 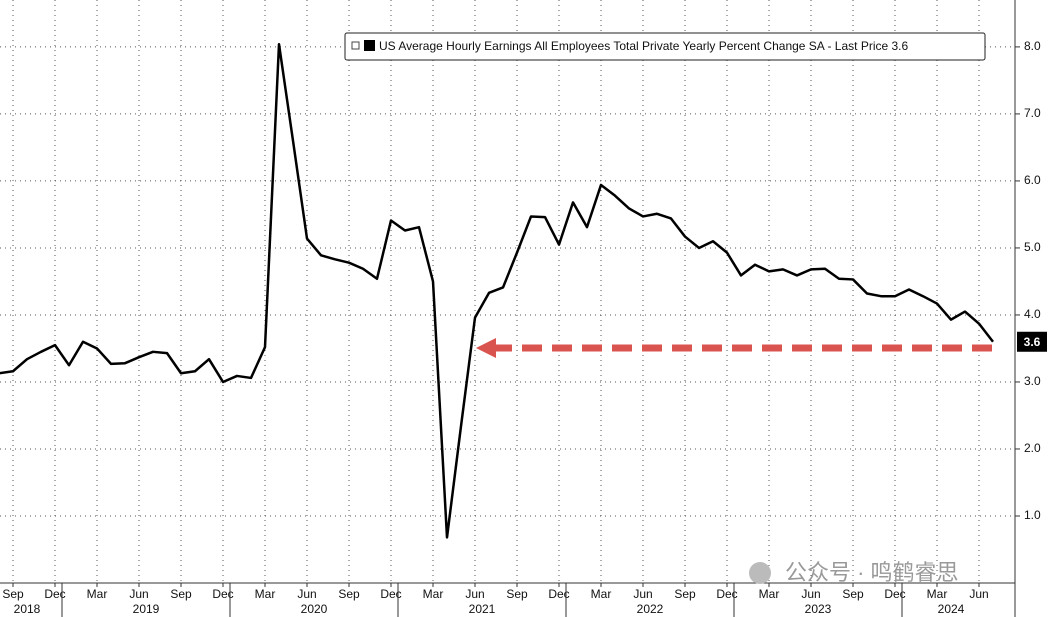 I want to click on y-tick-label: 6.0, so click(x=1032, y=180).